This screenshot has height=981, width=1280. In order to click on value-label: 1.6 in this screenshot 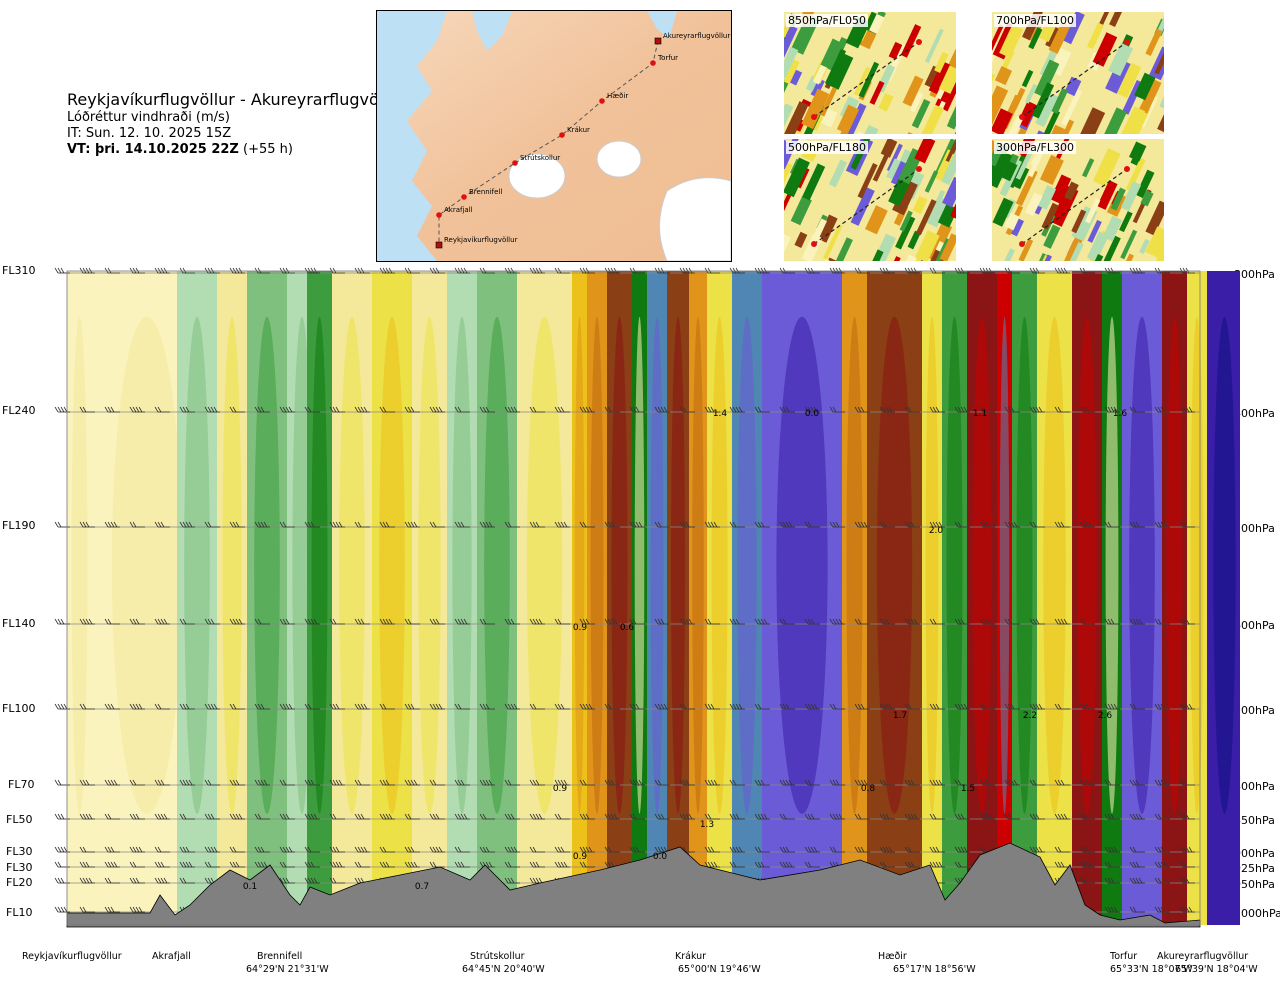, I will do `click(1120, 414)`.